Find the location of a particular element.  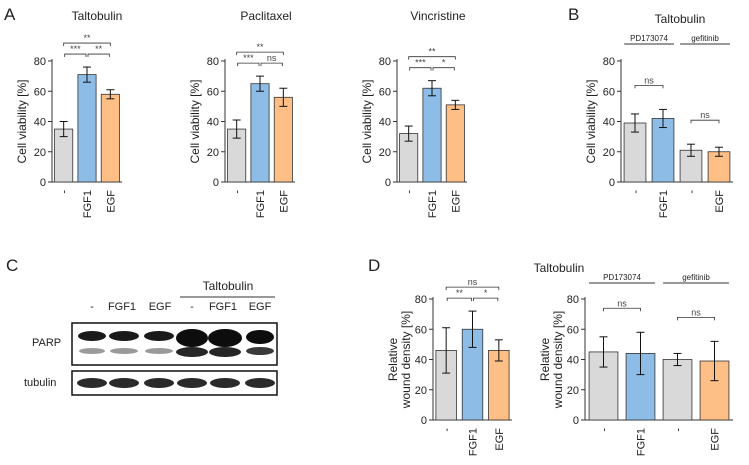

chart-title: Paclitaxel is located at coordinates (265, 16).